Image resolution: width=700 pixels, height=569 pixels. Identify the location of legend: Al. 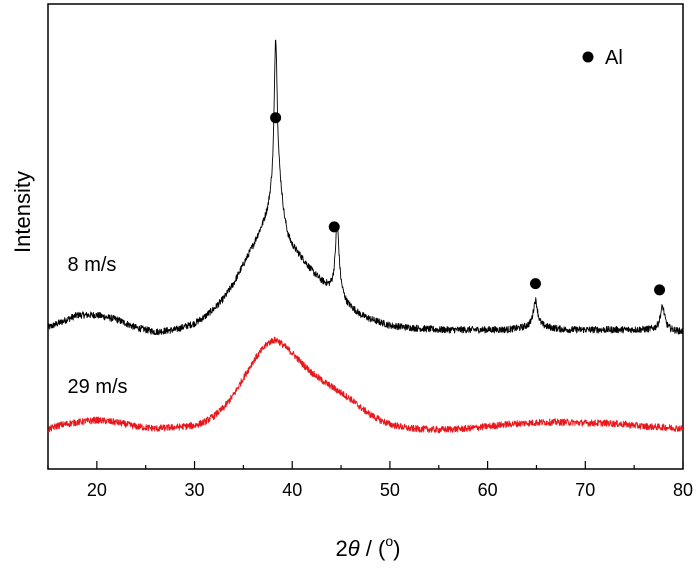
(602, 58).